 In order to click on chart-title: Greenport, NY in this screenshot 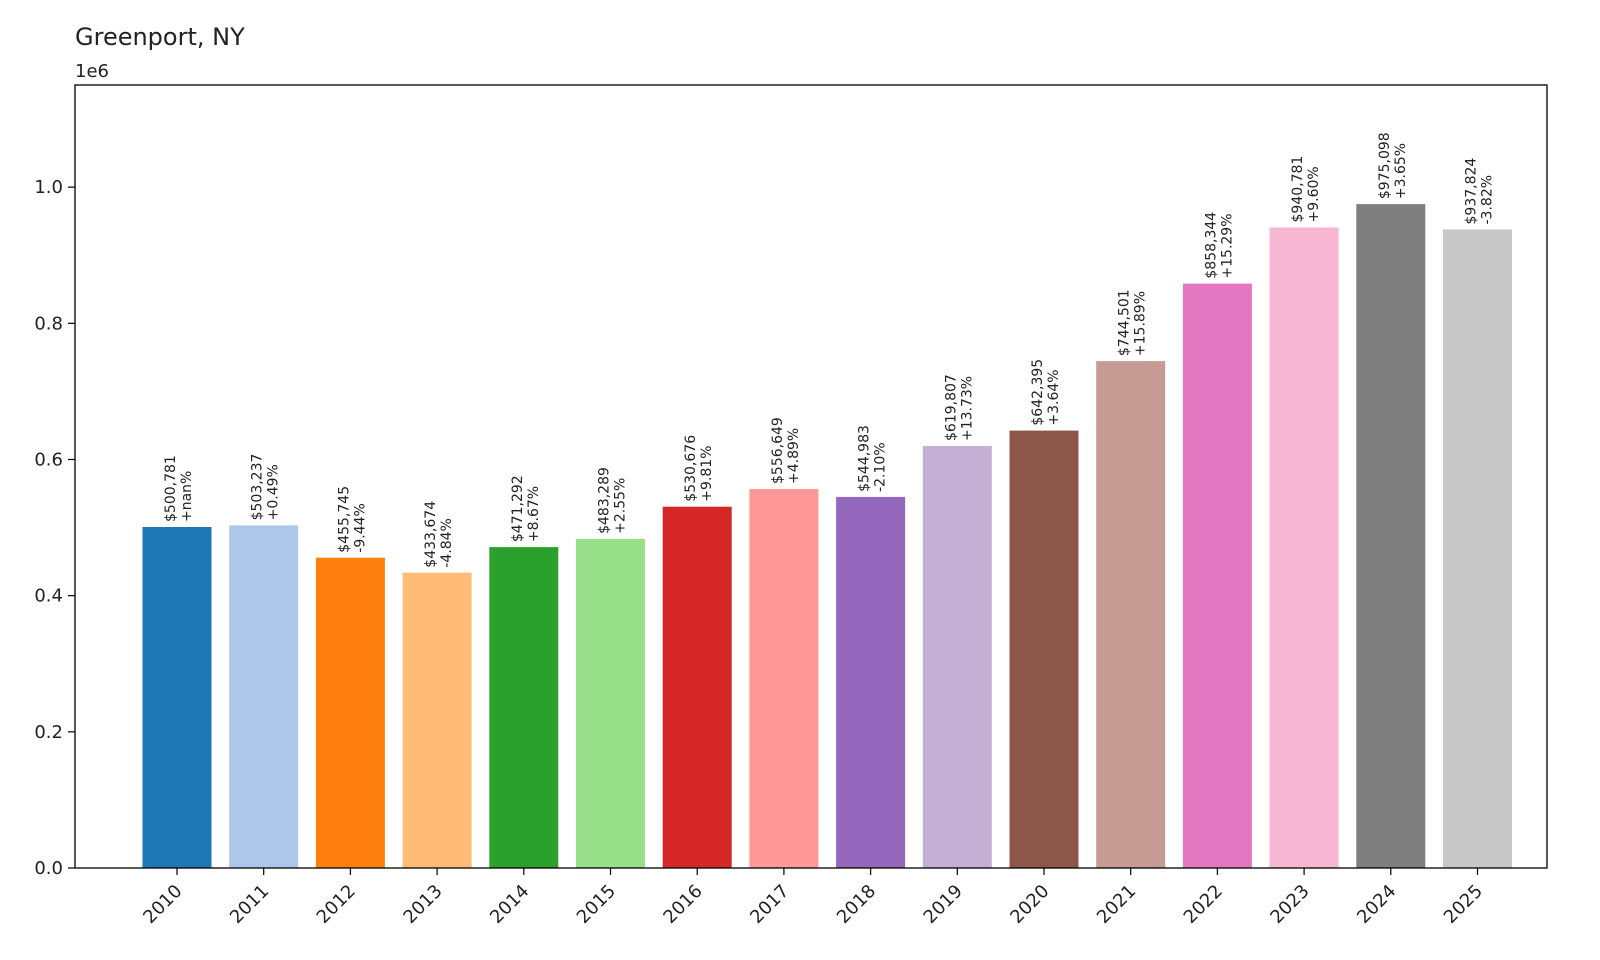, I will do `click(160, 37)`.